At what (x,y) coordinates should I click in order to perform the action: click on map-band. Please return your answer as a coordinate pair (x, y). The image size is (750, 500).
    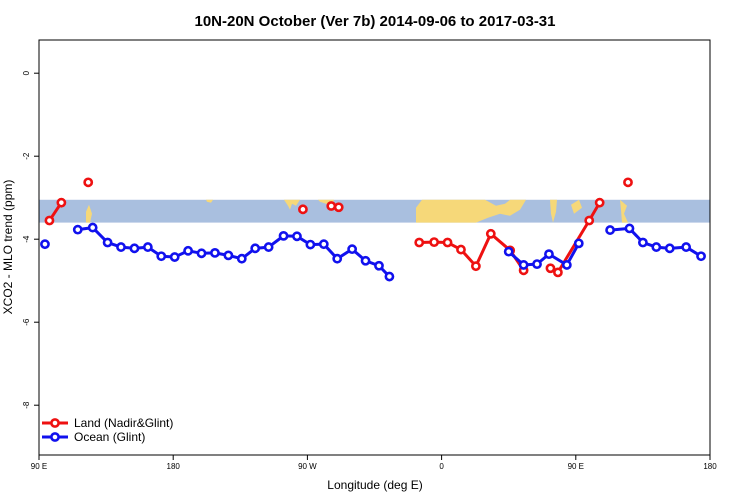
    Looking at the image, I should click on (374, 211).